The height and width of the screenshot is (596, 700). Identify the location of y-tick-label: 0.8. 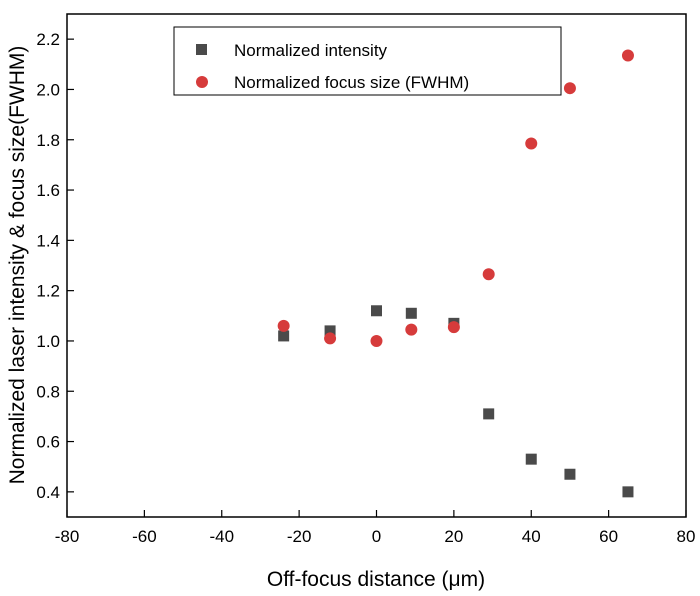
(48, 391).